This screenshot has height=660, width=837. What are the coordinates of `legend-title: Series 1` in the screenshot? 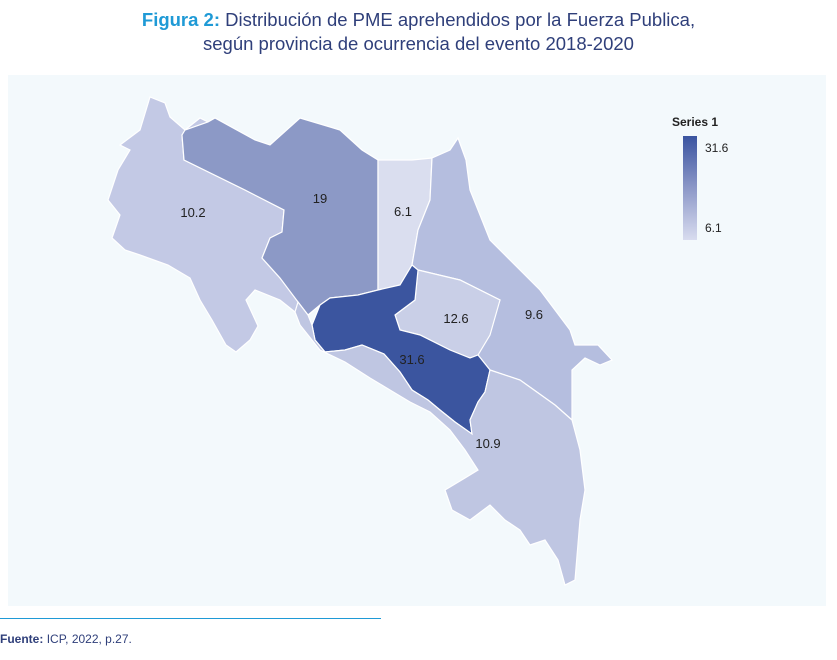 It's located at (695, 122).